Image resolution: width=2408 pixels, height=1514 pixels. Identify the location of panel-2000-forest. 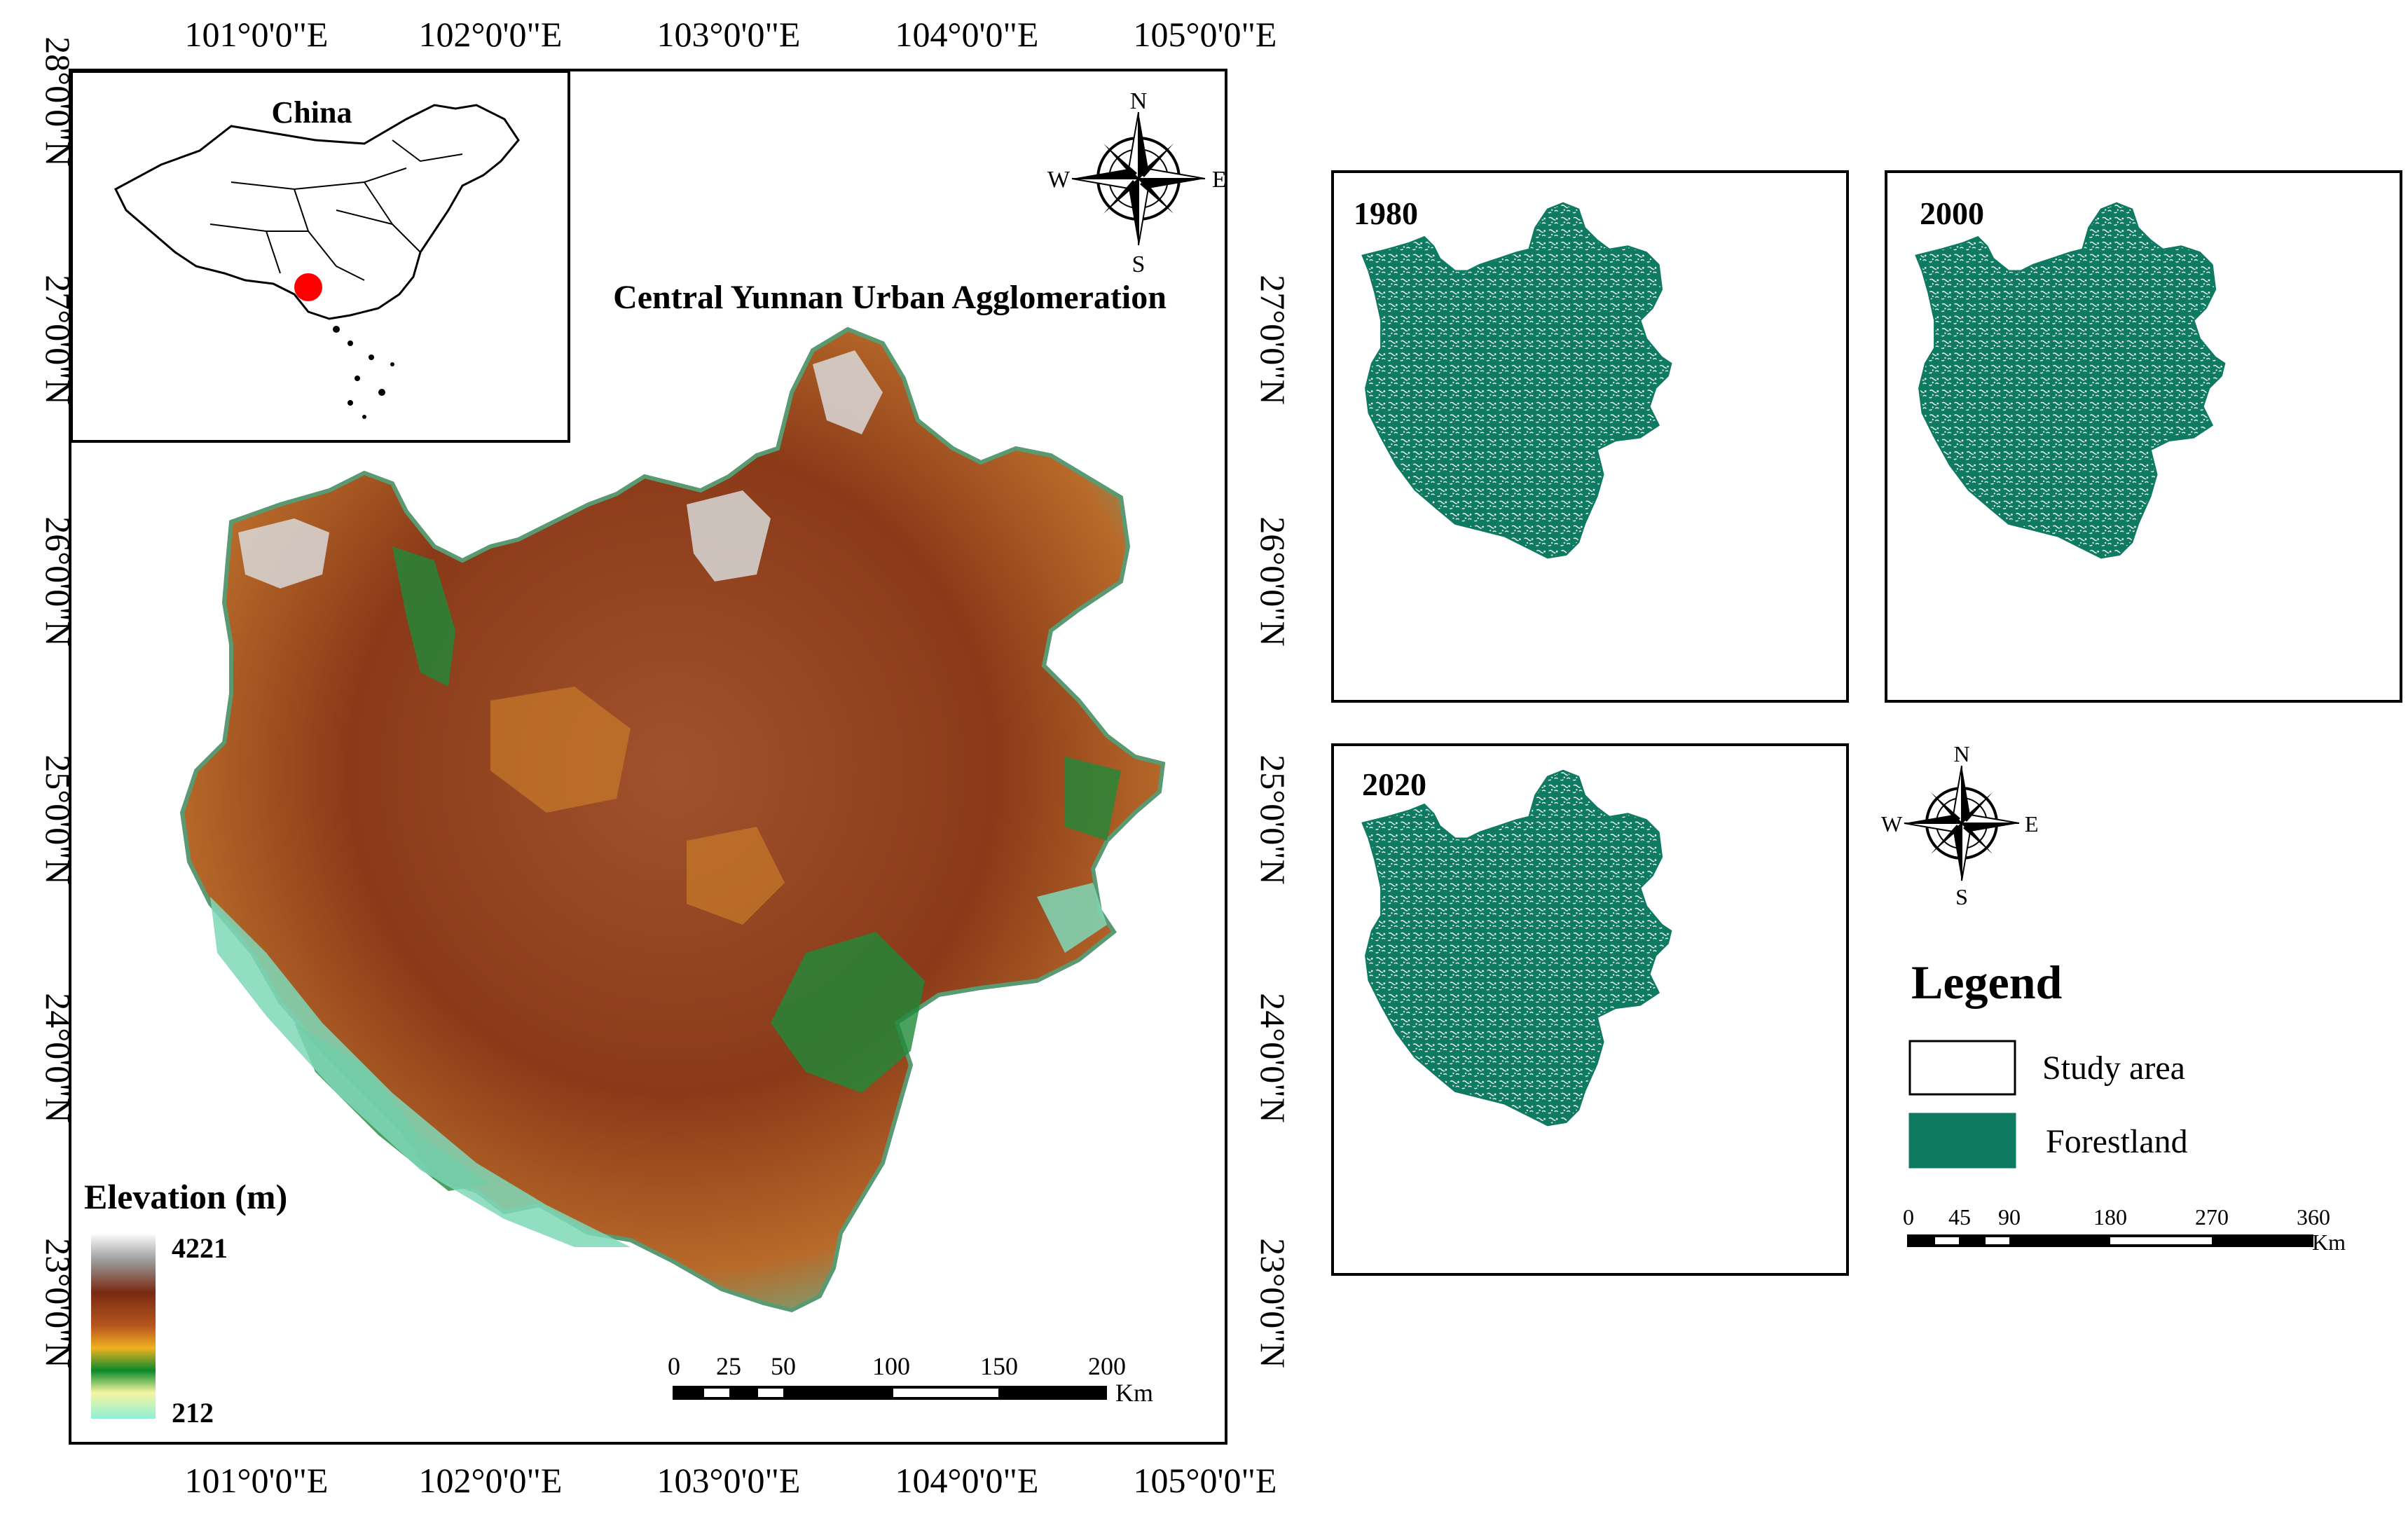
(2071, 381).